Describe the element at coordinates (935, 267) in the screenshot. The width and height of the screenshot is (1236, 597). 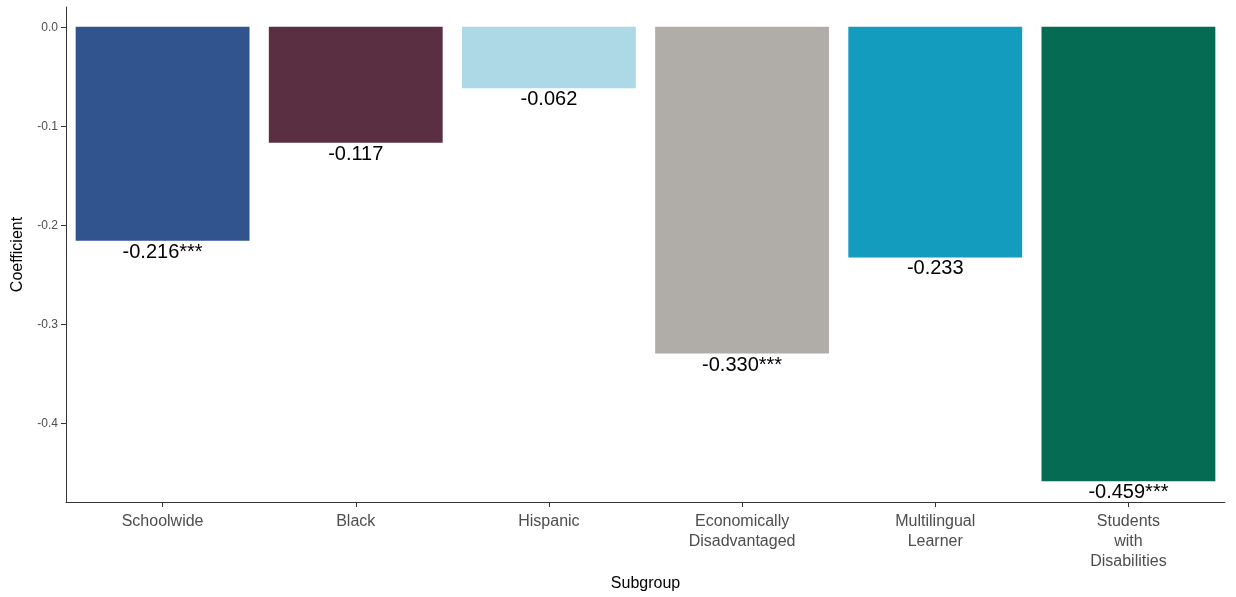
I see `data-label: -0.233` at that location.